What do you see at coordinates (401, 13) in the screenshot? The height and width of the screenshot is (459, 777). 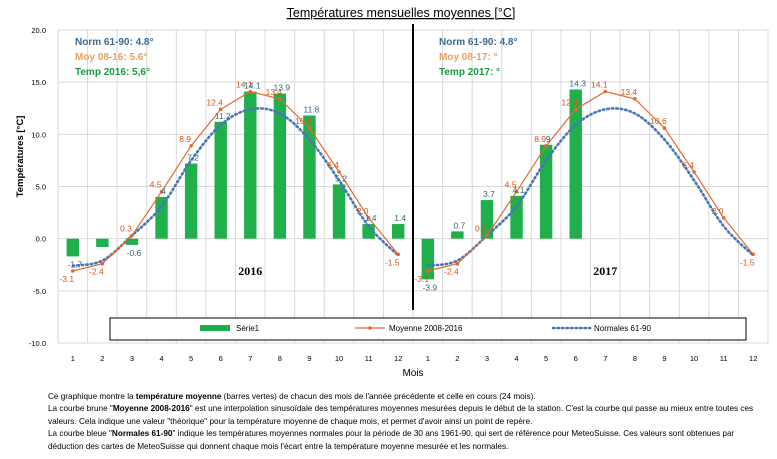 I see `chart-title: Températures mensuelles moyennes [°C]` at bounding box center [401, 13].